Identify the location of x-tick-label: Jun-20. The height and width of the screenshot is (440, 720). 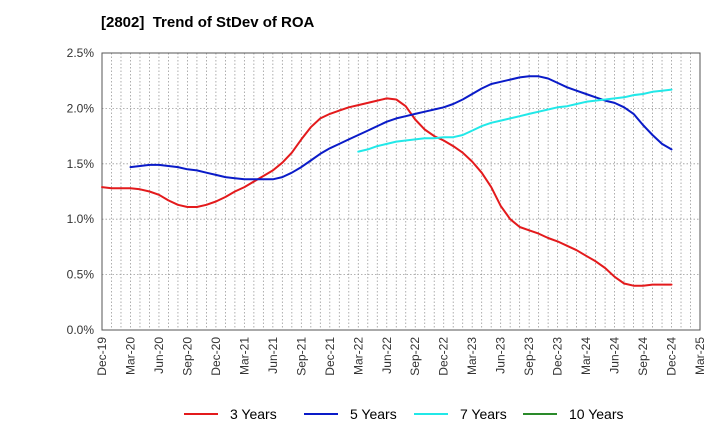
(159, 355).